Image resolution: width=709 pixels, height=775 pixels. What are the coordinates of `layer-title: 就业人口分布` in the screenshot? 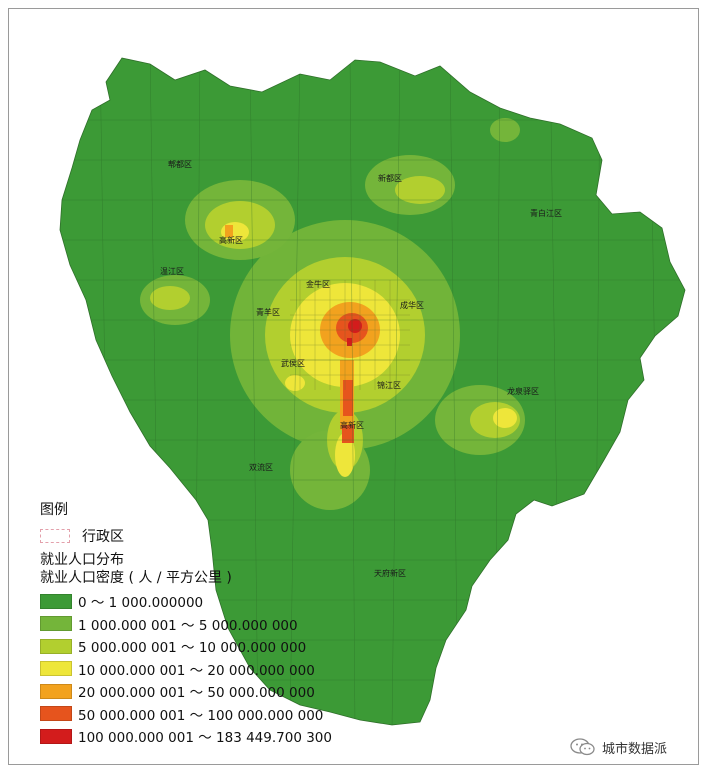 It's located at (82, 560).